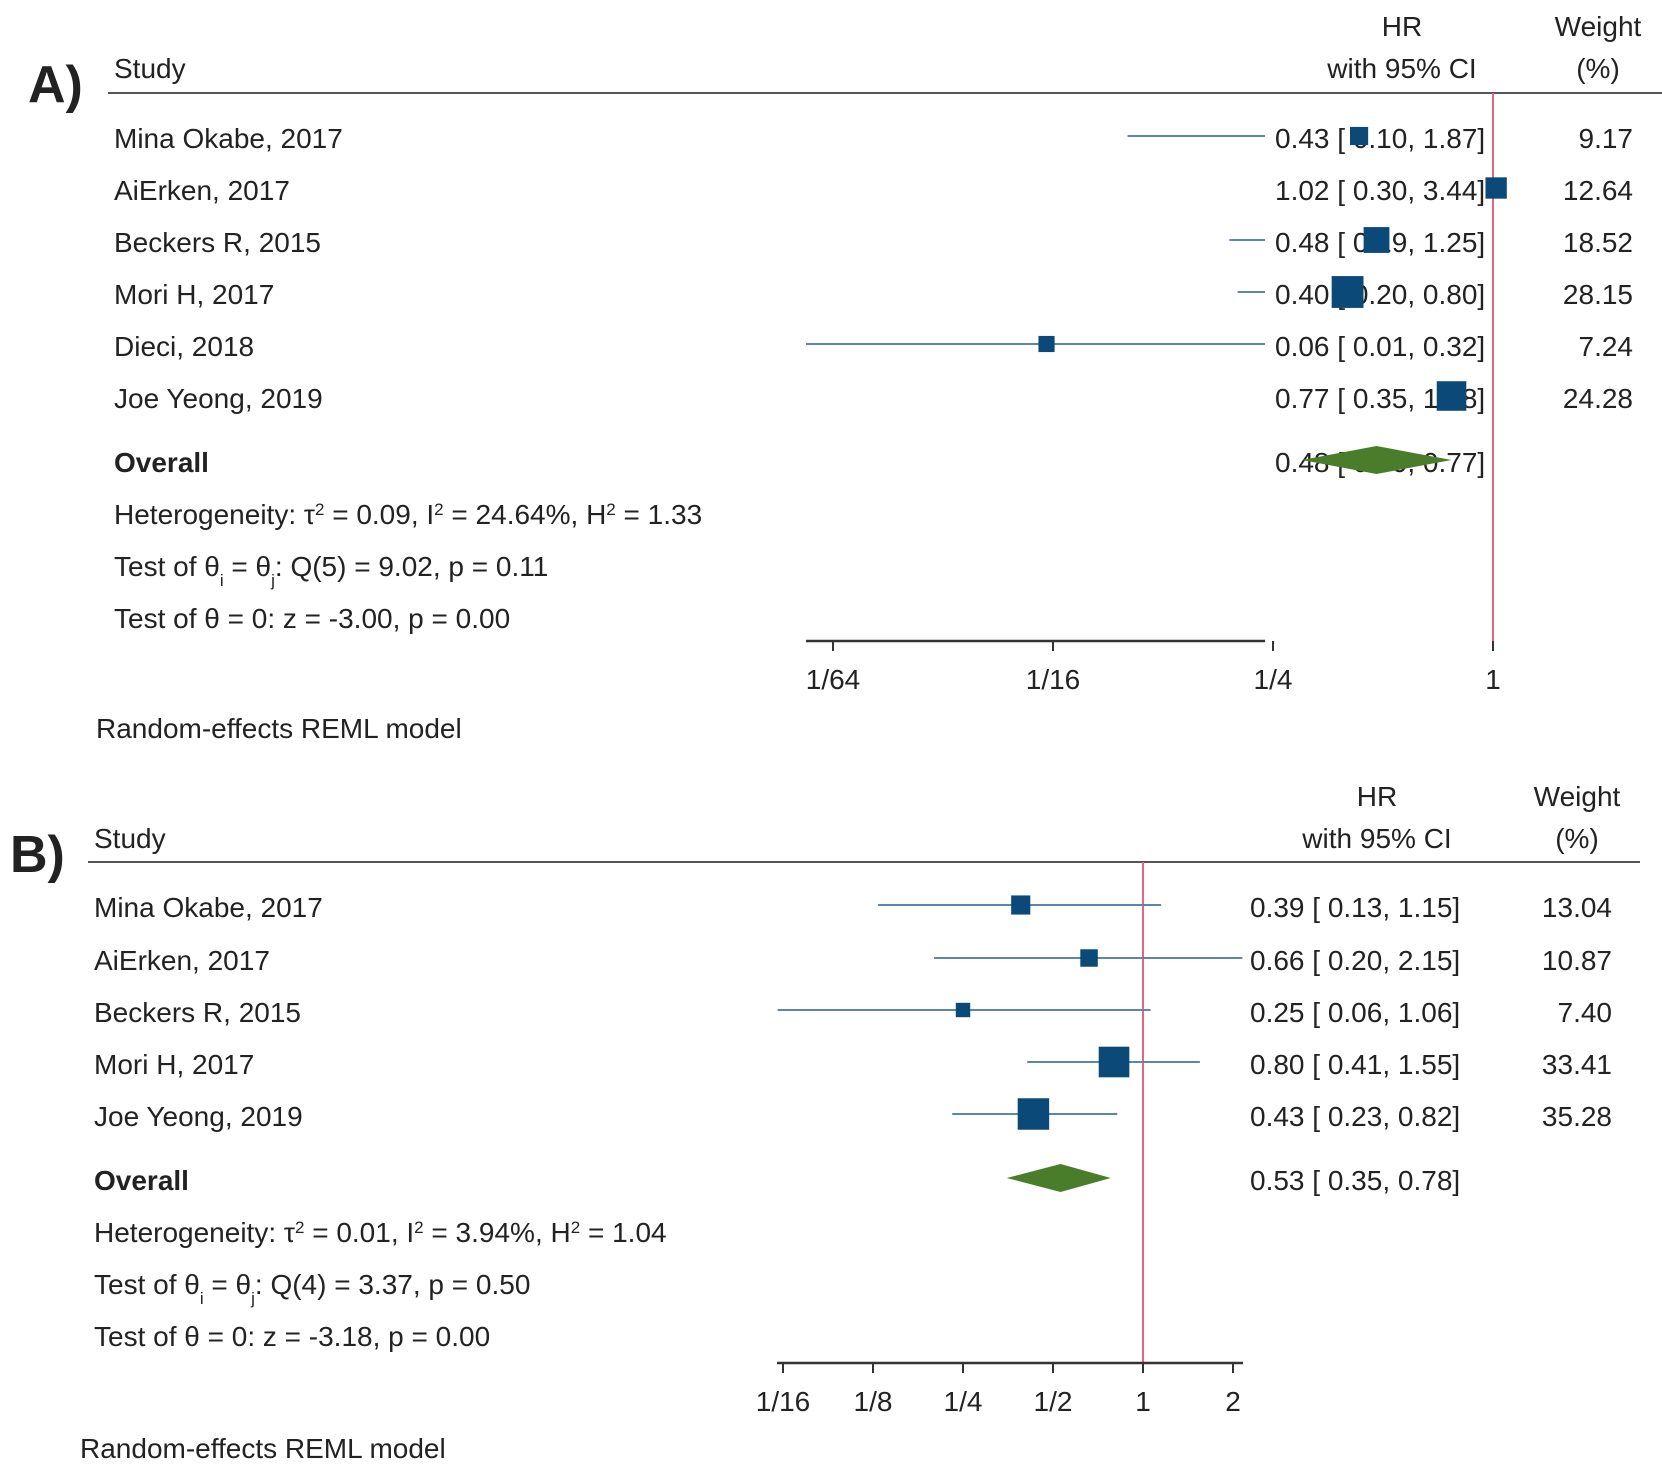  I want to click on study-weight: 10.87, so click(1577, 960).